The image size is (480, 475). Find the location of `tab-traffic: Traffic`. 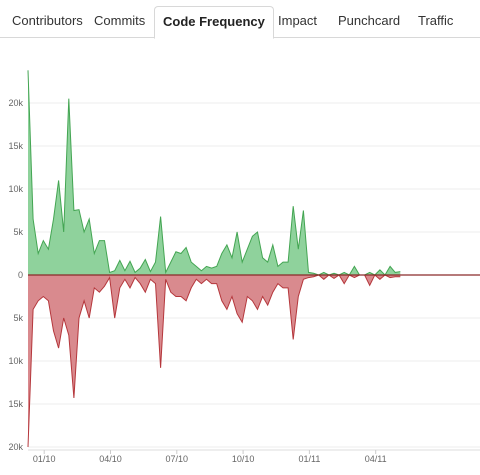

tab-traffic: Traffic is located at coordinates (436, 20).